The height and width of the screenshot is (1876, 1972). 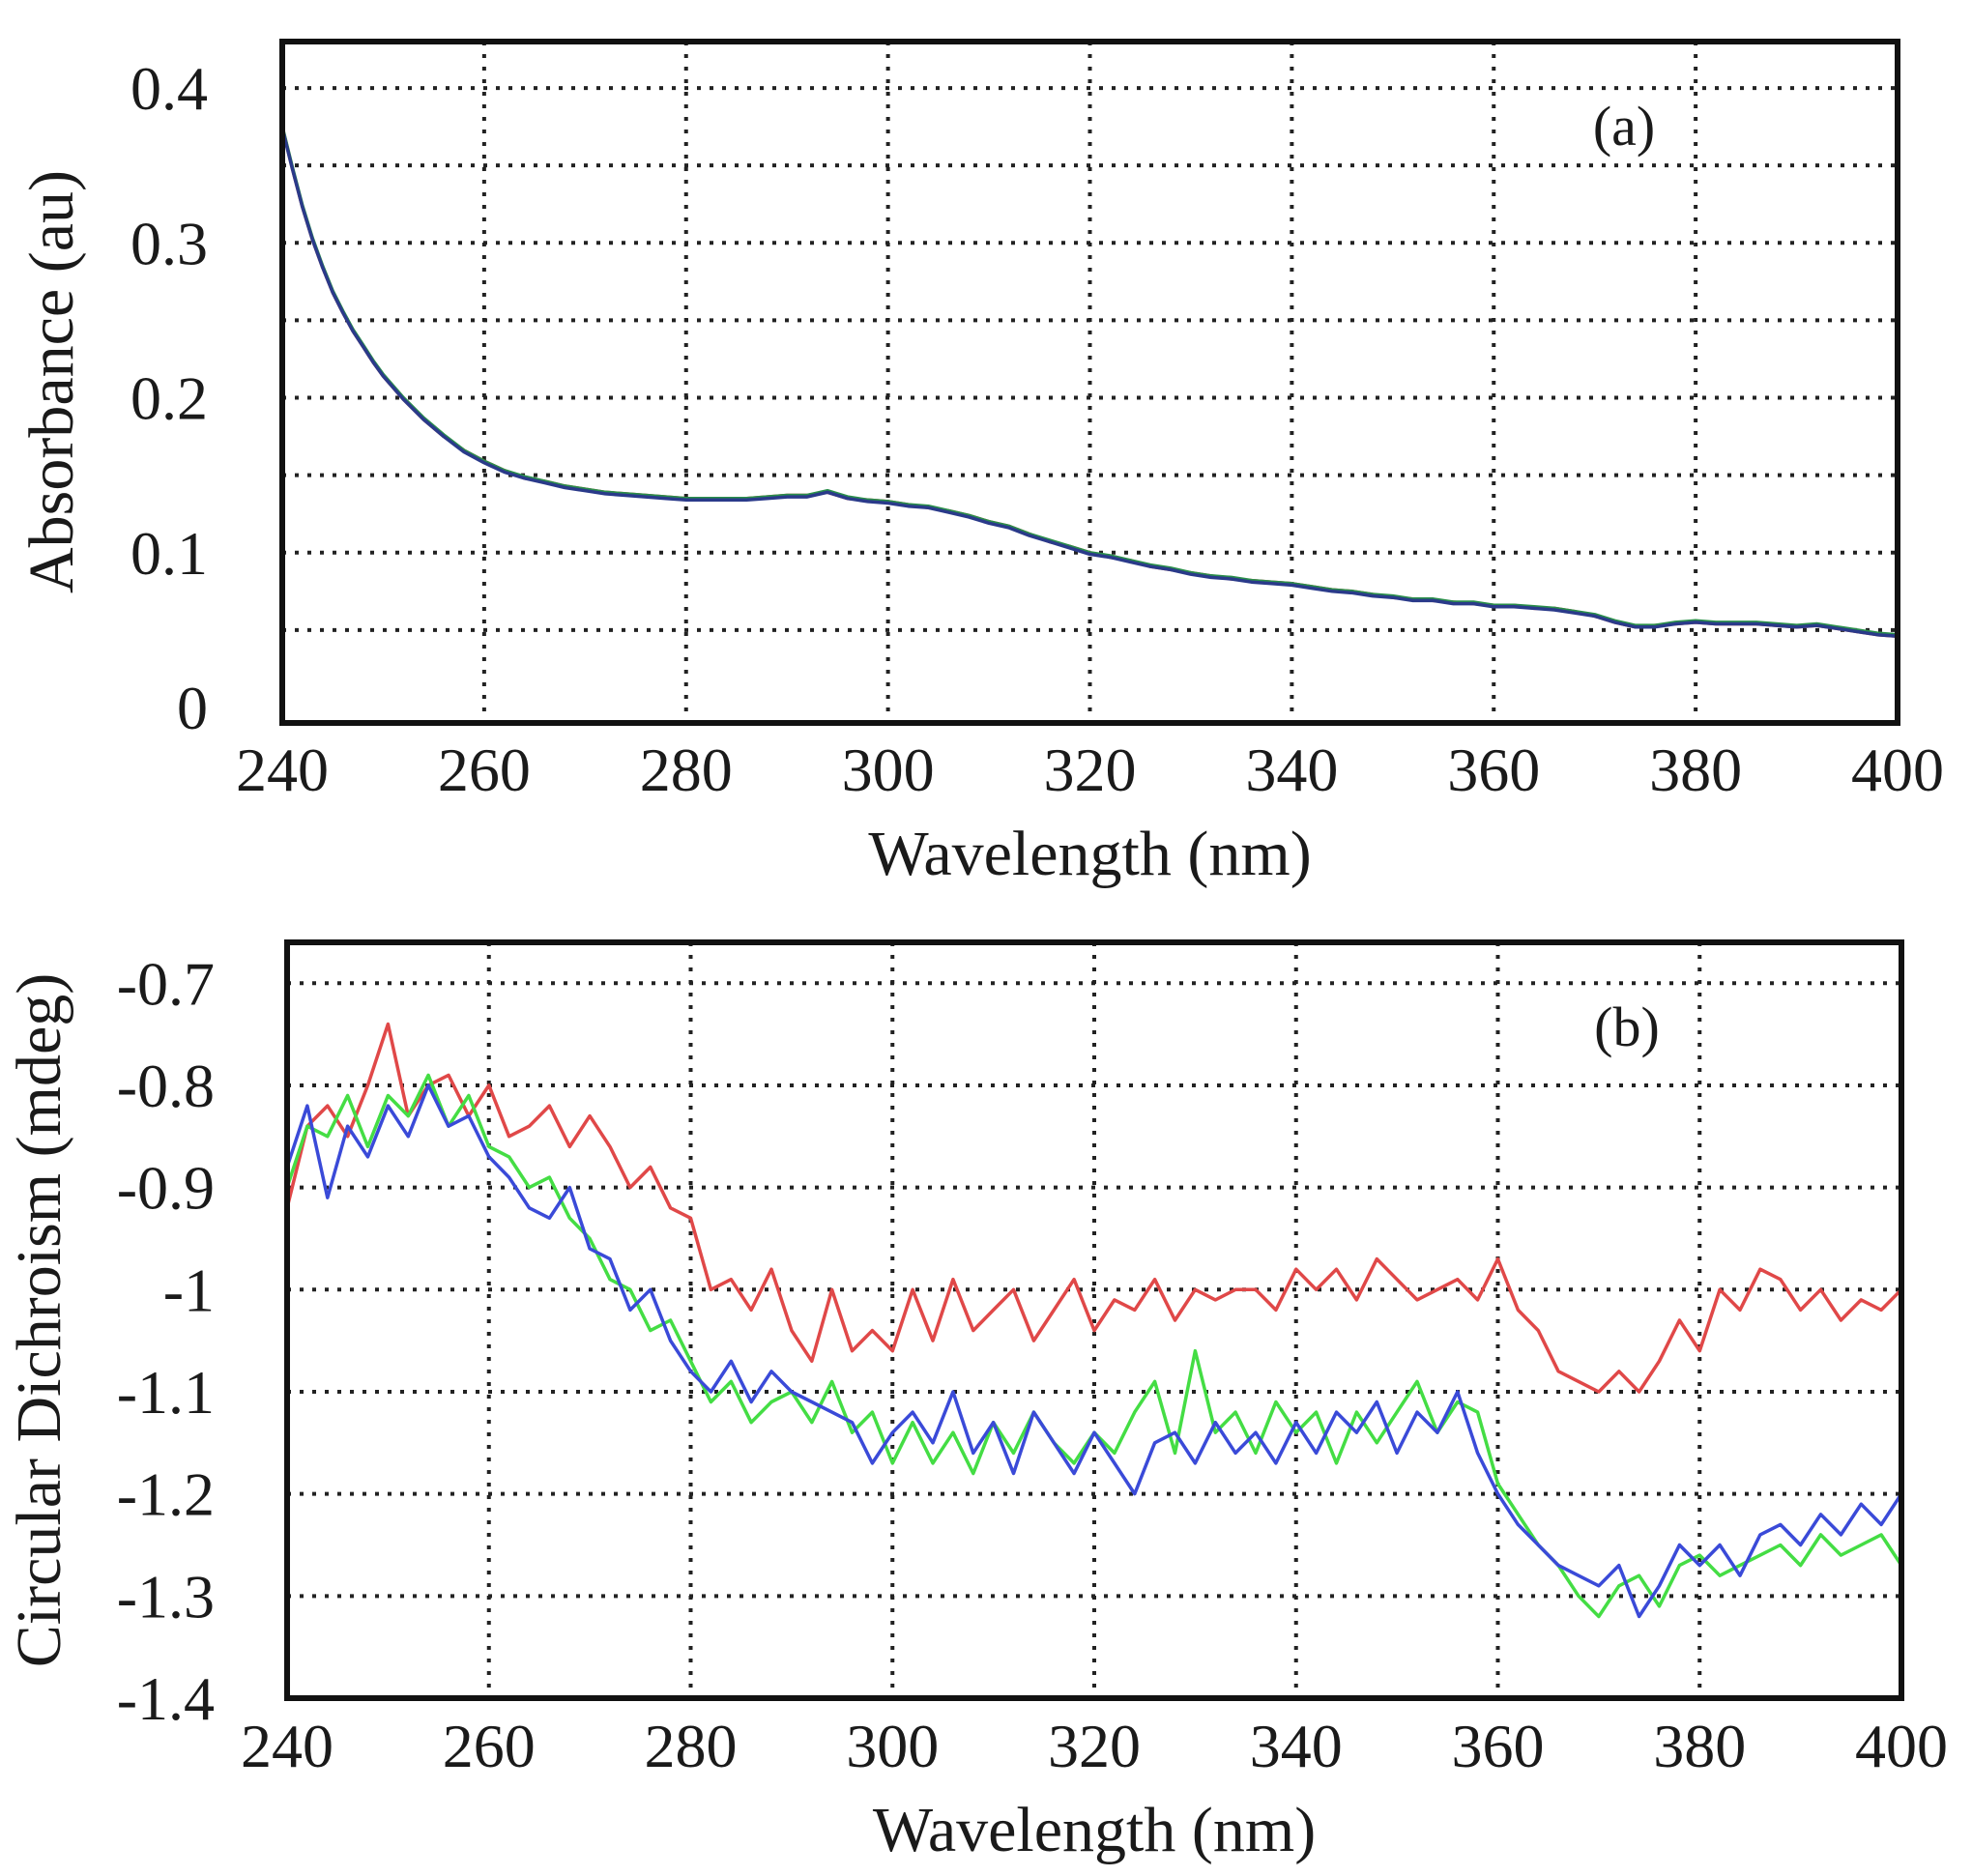 What do you see at coordinates (166, 984) in the screenshot?
I see `y-tick-label: -0.7` at bounding box center [166, 984].